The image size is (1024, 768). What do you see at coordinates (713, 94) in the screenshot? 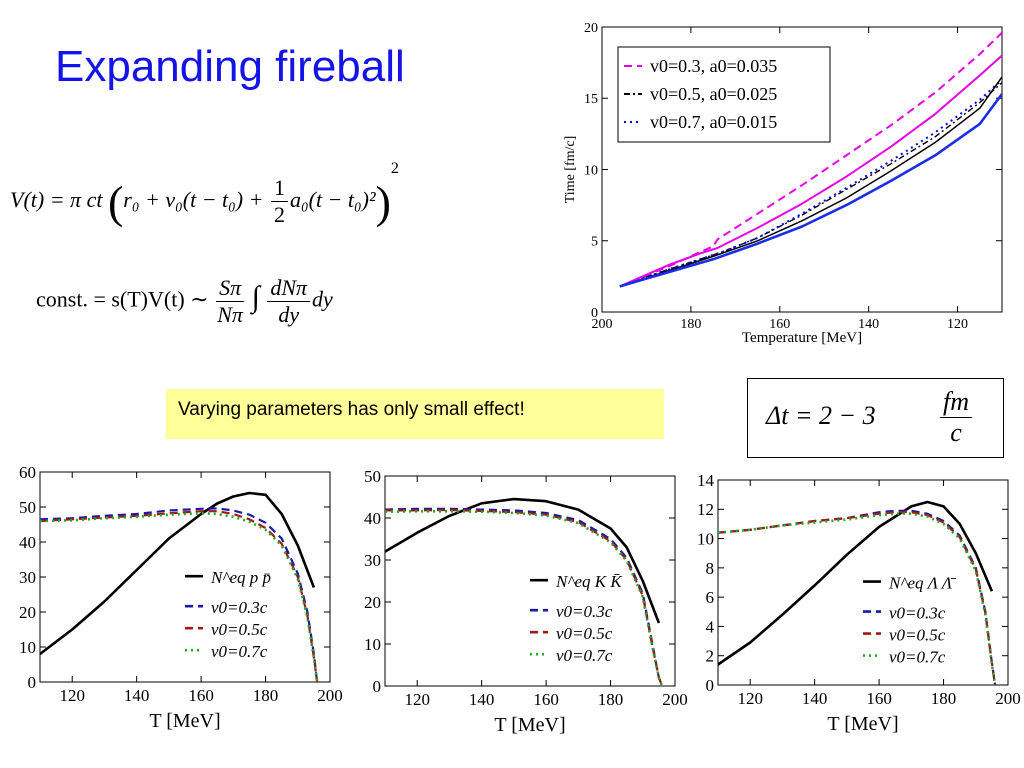
I see `legend-label: v0=0.5, a0=0.025` at bounding box center [713, 94].